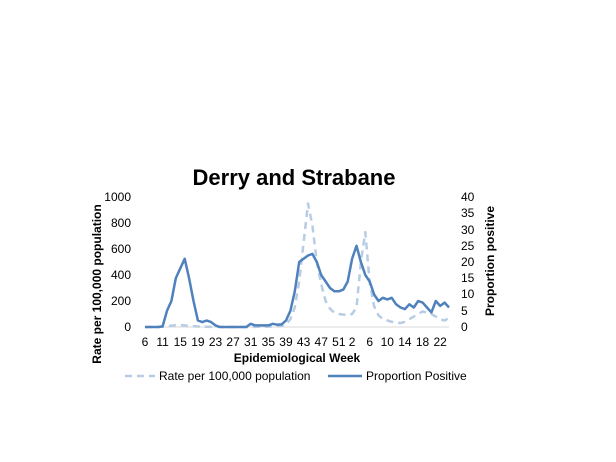 The image size is (616, 462). I want to click on x-tick-label: 51, so click(339, 342).